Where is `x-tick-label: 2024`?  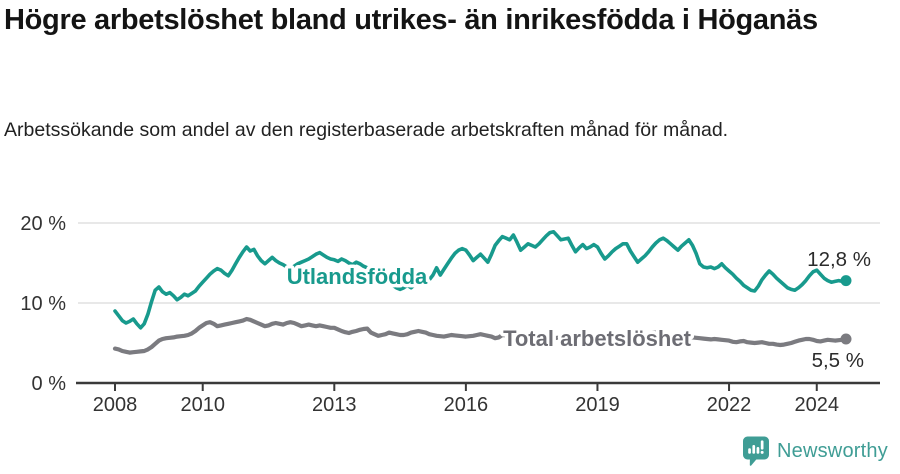 x-tick-label: 2024 is located at coordinates (817, 405).